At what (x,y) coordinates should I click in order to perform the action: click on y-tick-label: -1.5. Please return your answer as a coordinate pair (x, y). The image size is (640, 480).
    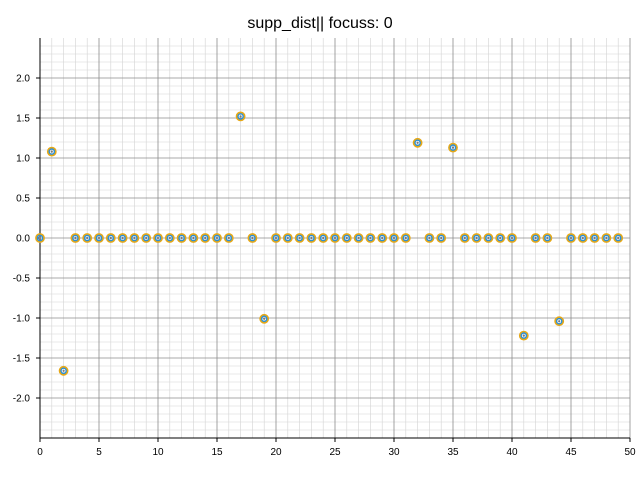
    Looking at the image, I should click on (22, 359).